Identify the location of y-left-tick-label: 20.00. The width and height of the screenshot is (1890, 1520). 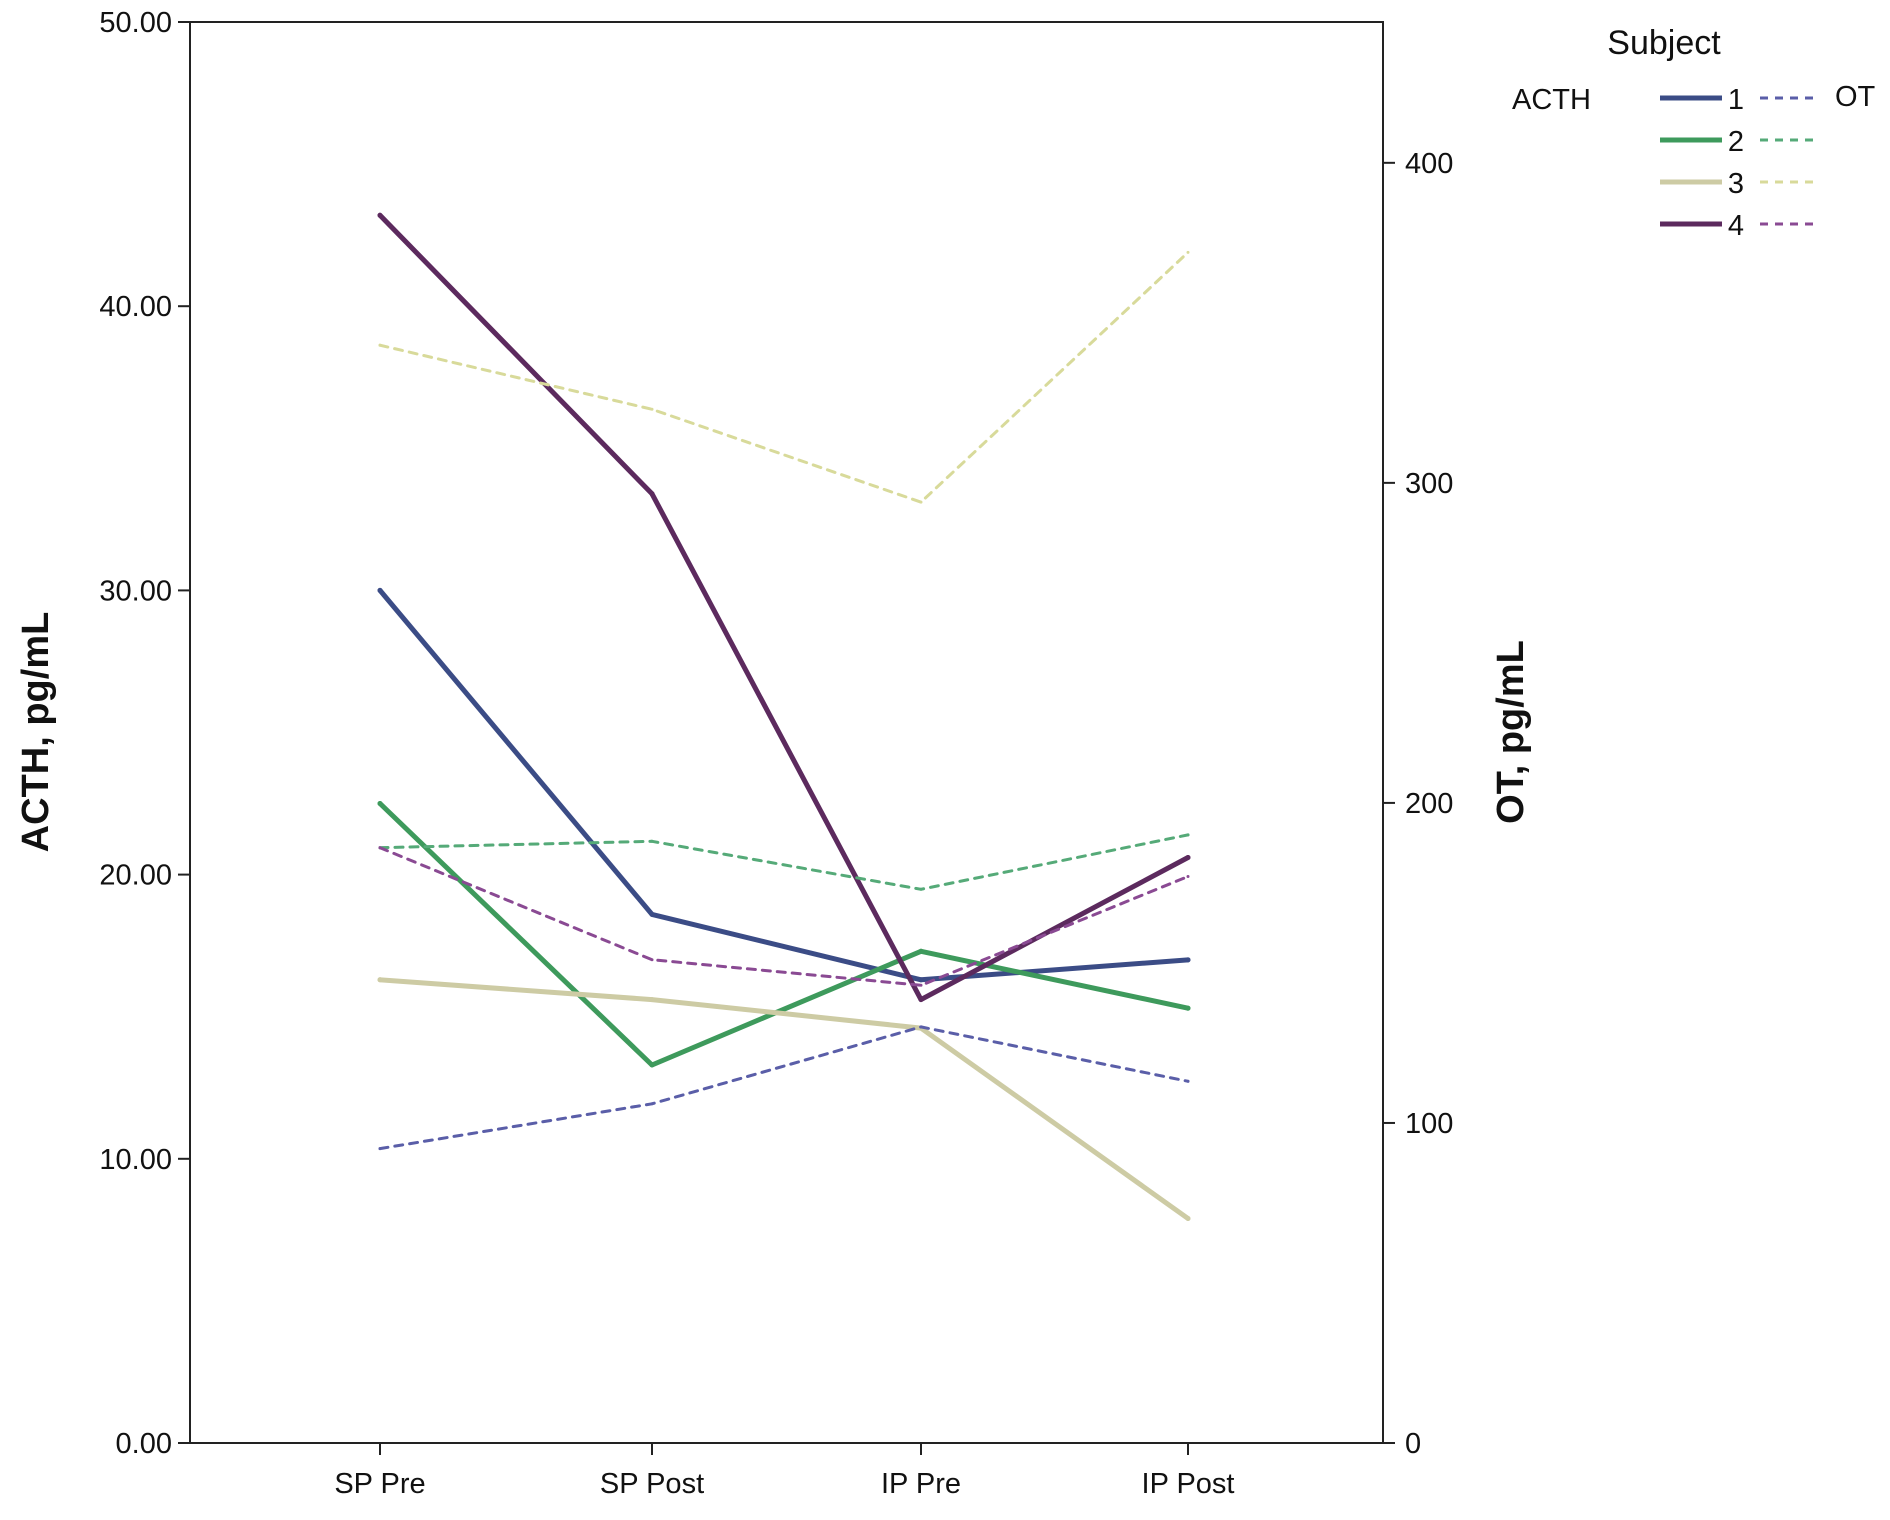
(135, 876).